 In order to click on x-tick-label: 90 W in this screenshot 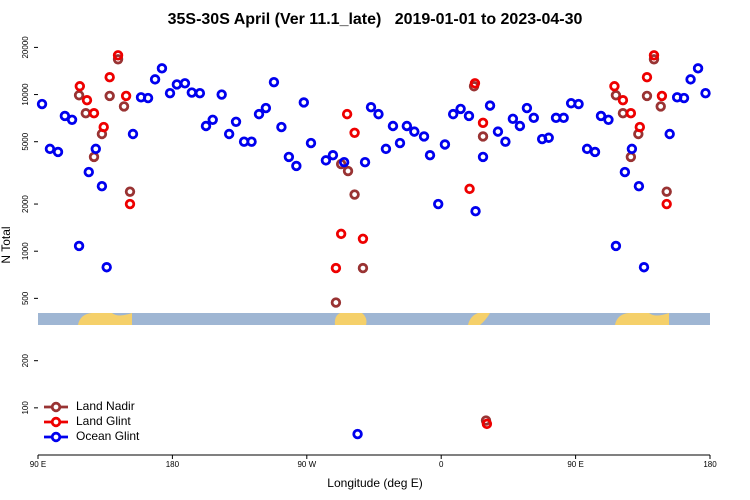, I will do `click(306, 464)`.